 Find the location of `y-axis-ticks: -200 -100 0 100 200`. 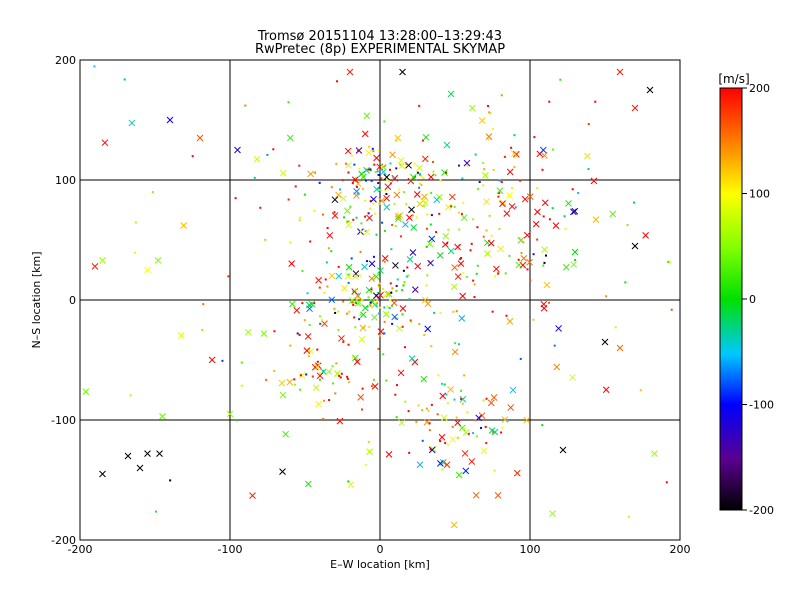

y-axis-ticks: -200 -100 0 100 200 is located at coordinates (63, 300).